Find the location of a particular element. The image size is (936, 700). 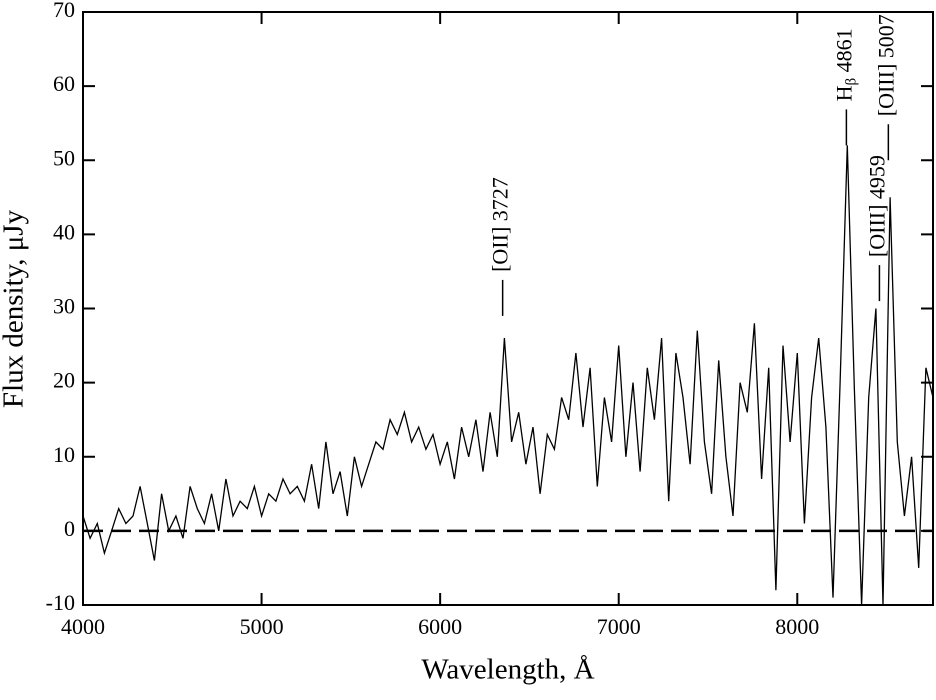

y-tick-label: 10 is located at coordinates (64, 454).